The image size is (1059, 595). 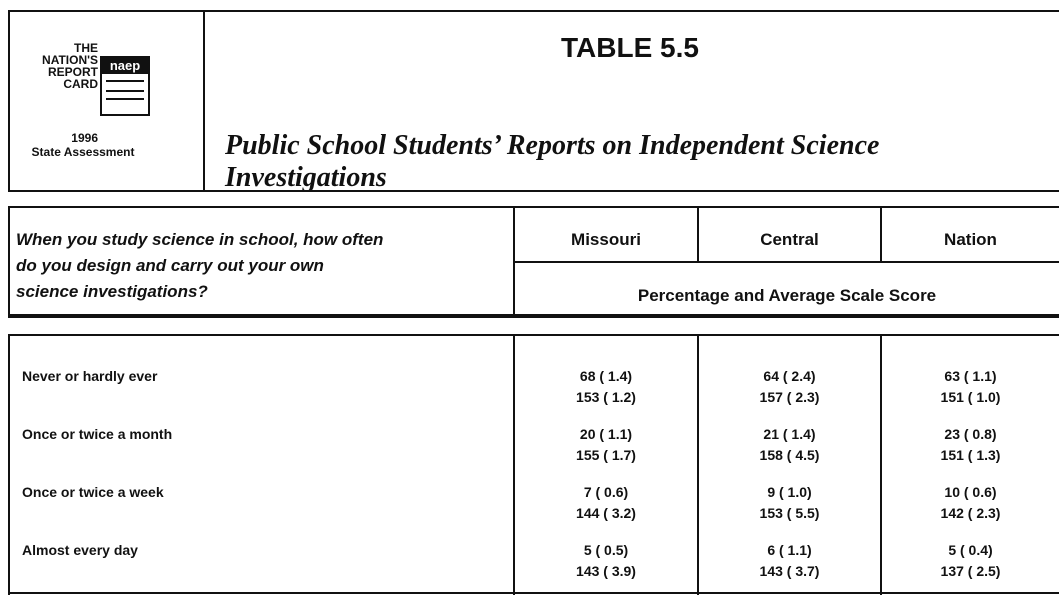 What do you see at coordinates (970, 513) in the screenshot?
I see `cell-value: 142 ( 2.3)` at bounding box center [970, 513].